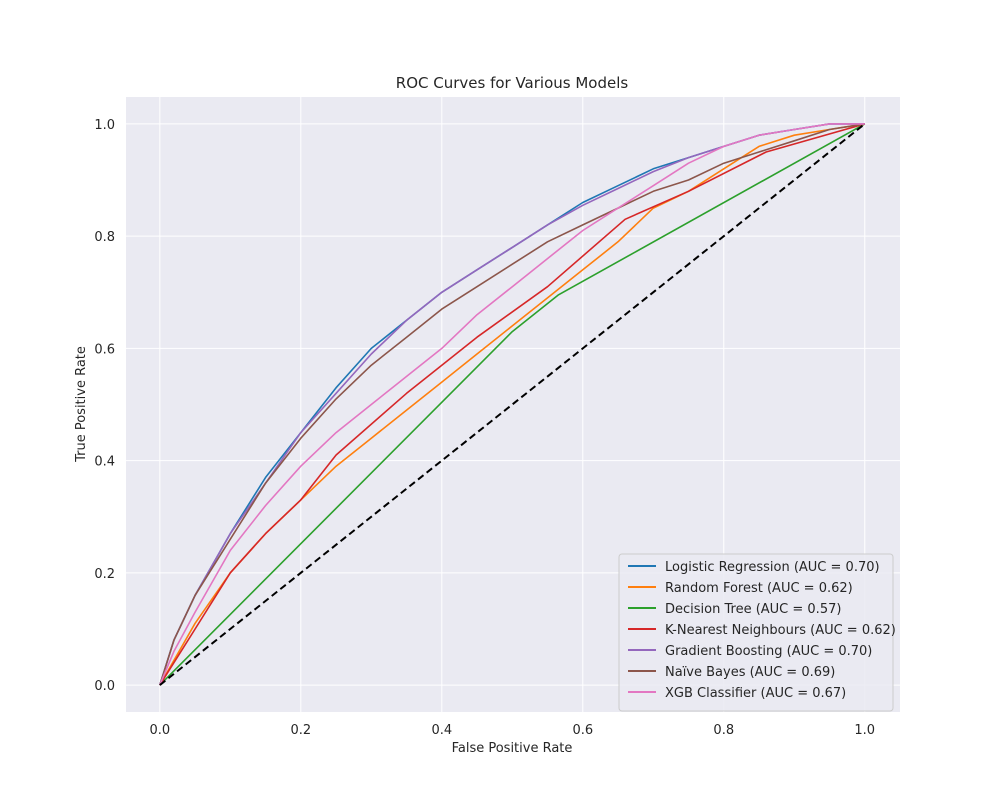 The width and height of the screenshot is (1000, 800). I want to click on x-axis-label: False Positive Rate, so click(512, 748).